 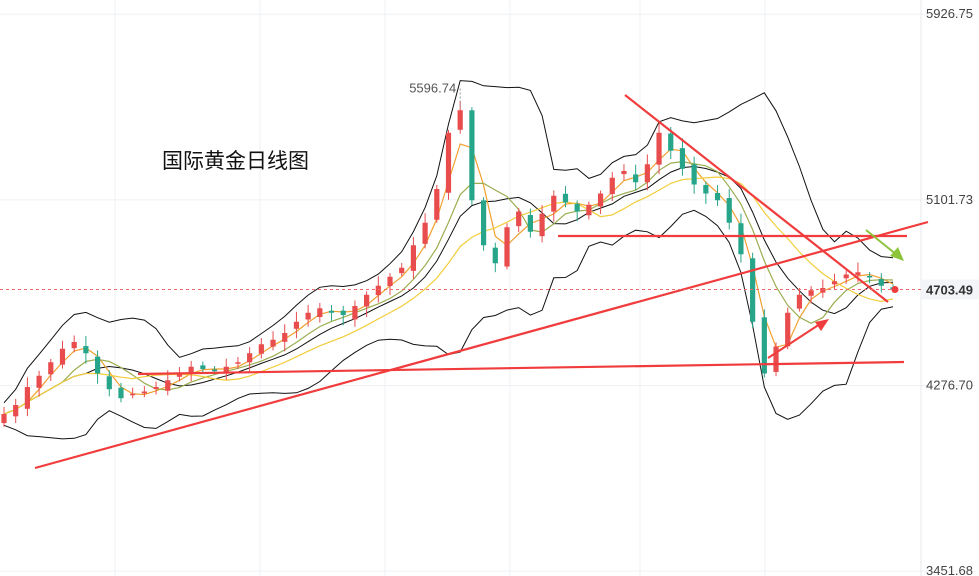 I want to click on price-axis: 5926.75 5101.73 4276.70 3451.68 4703.49, so click(x=950, y=291).